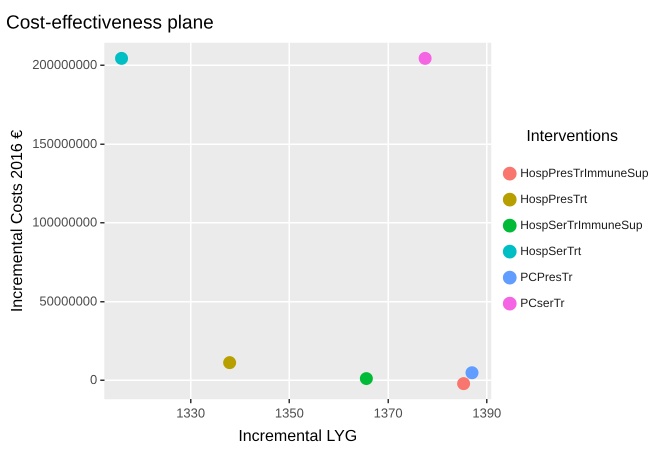 The width and height of the screenshot is (671, 452). Describe the element at coordinates (298, 436) in the screenshot. I see `x-axis-title: Incremental LYG` at that location.